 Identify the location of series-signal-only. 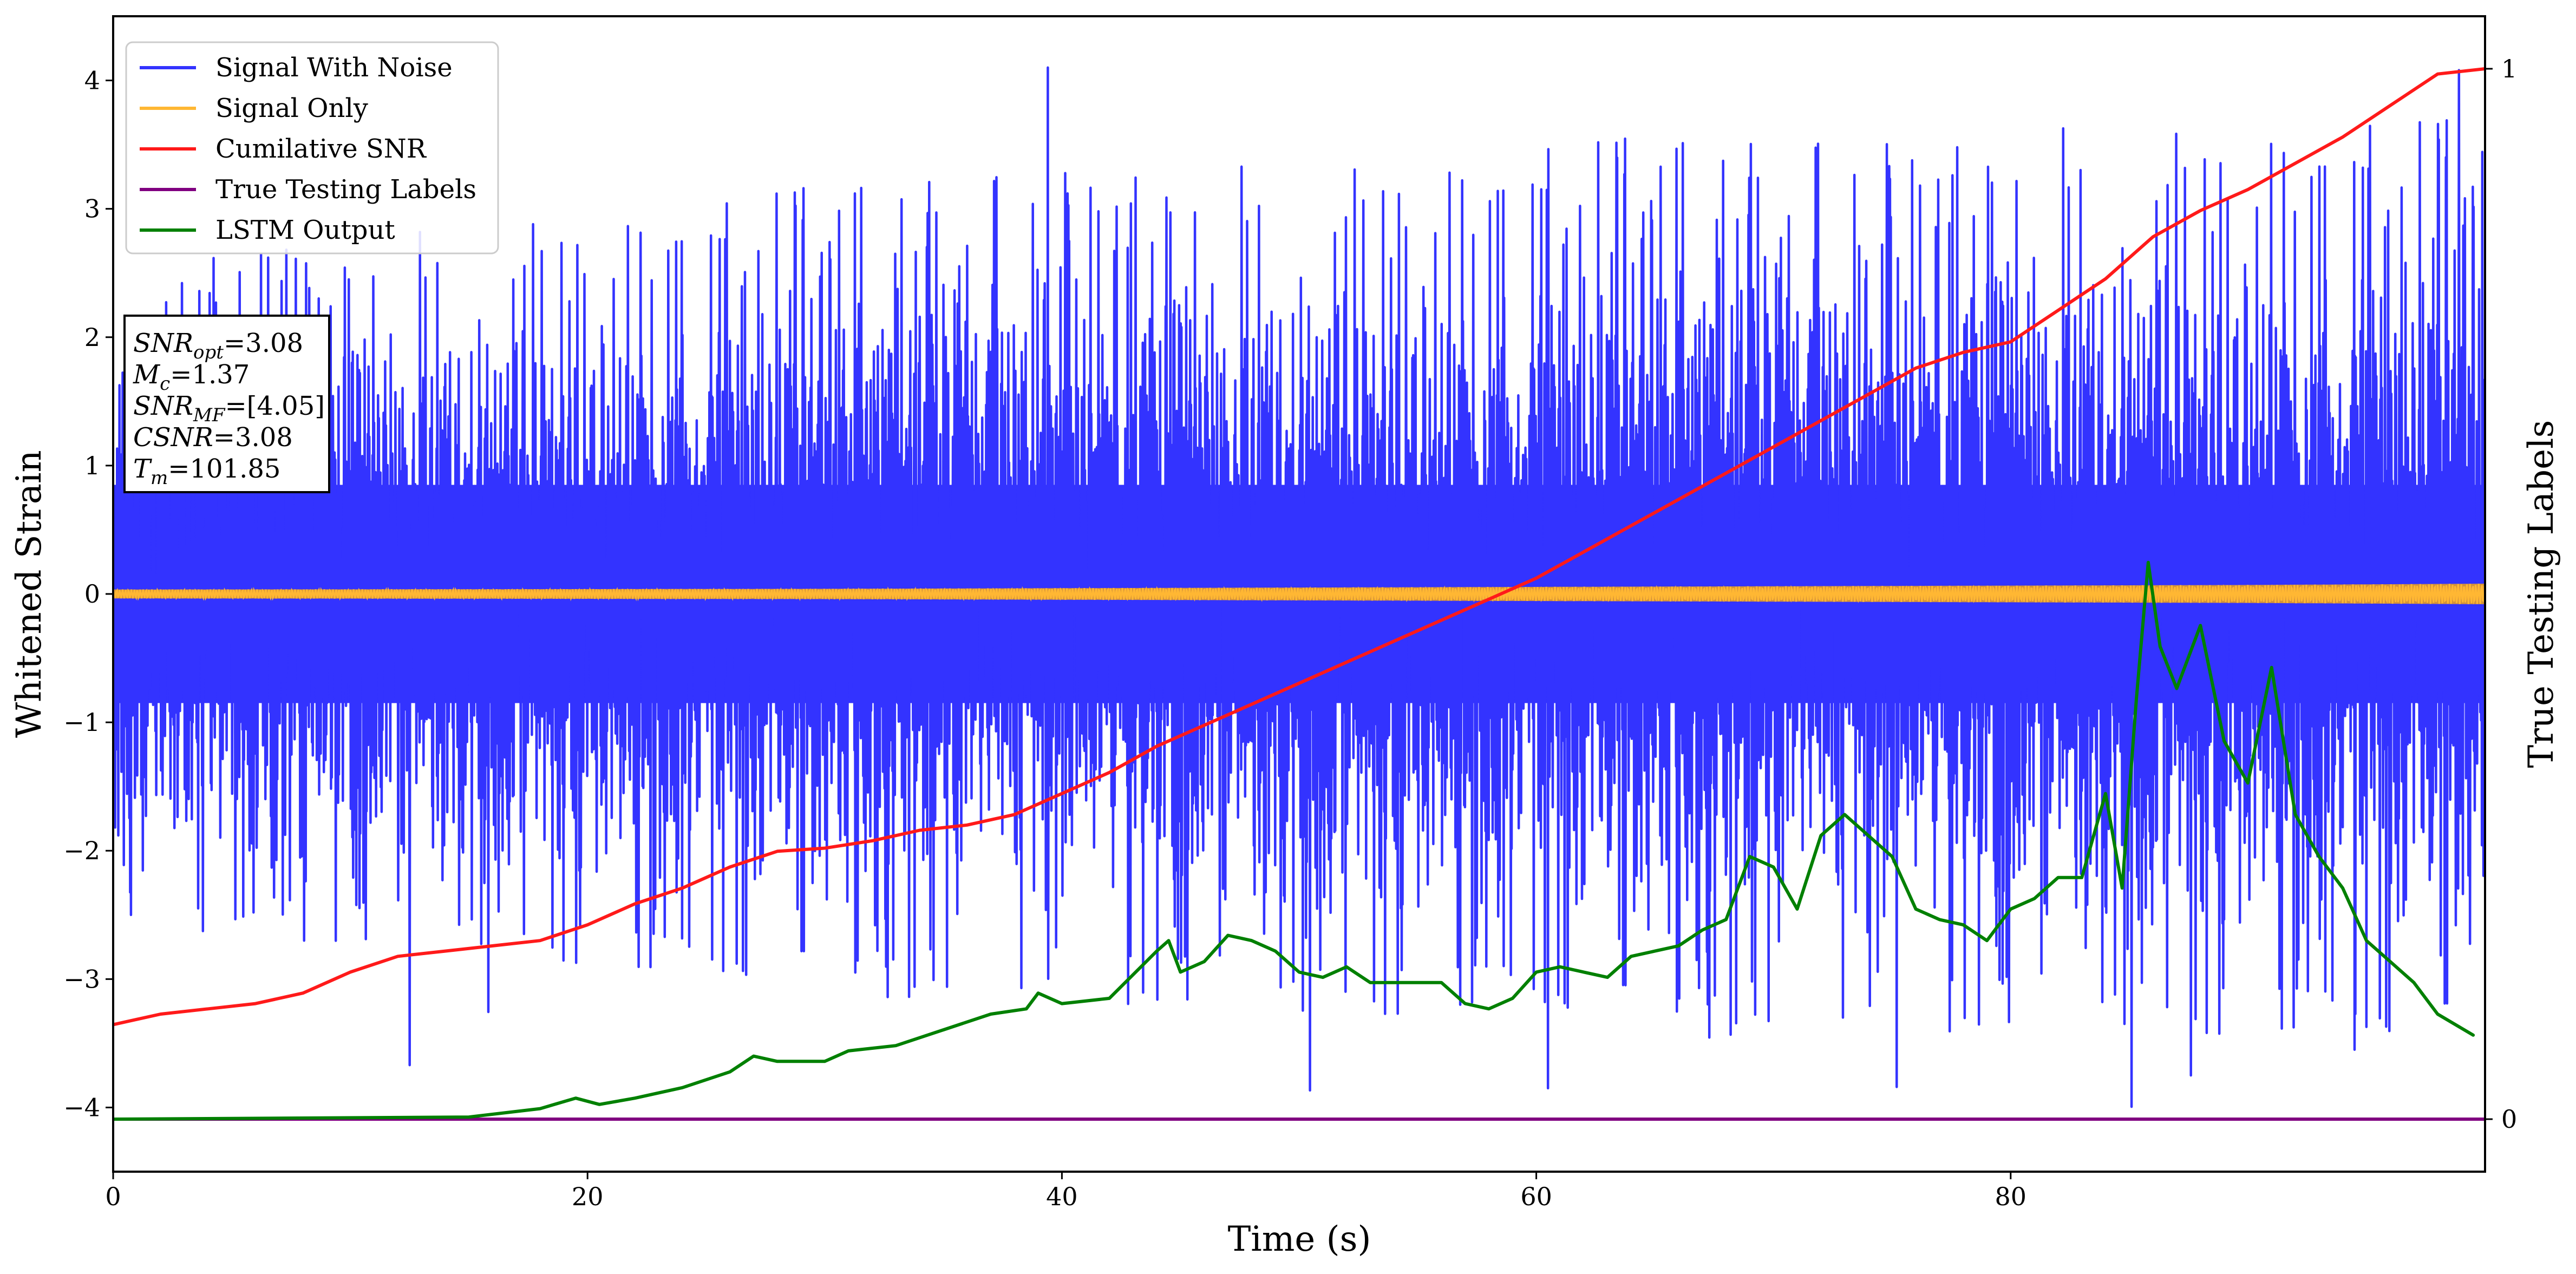
(1299, 594).